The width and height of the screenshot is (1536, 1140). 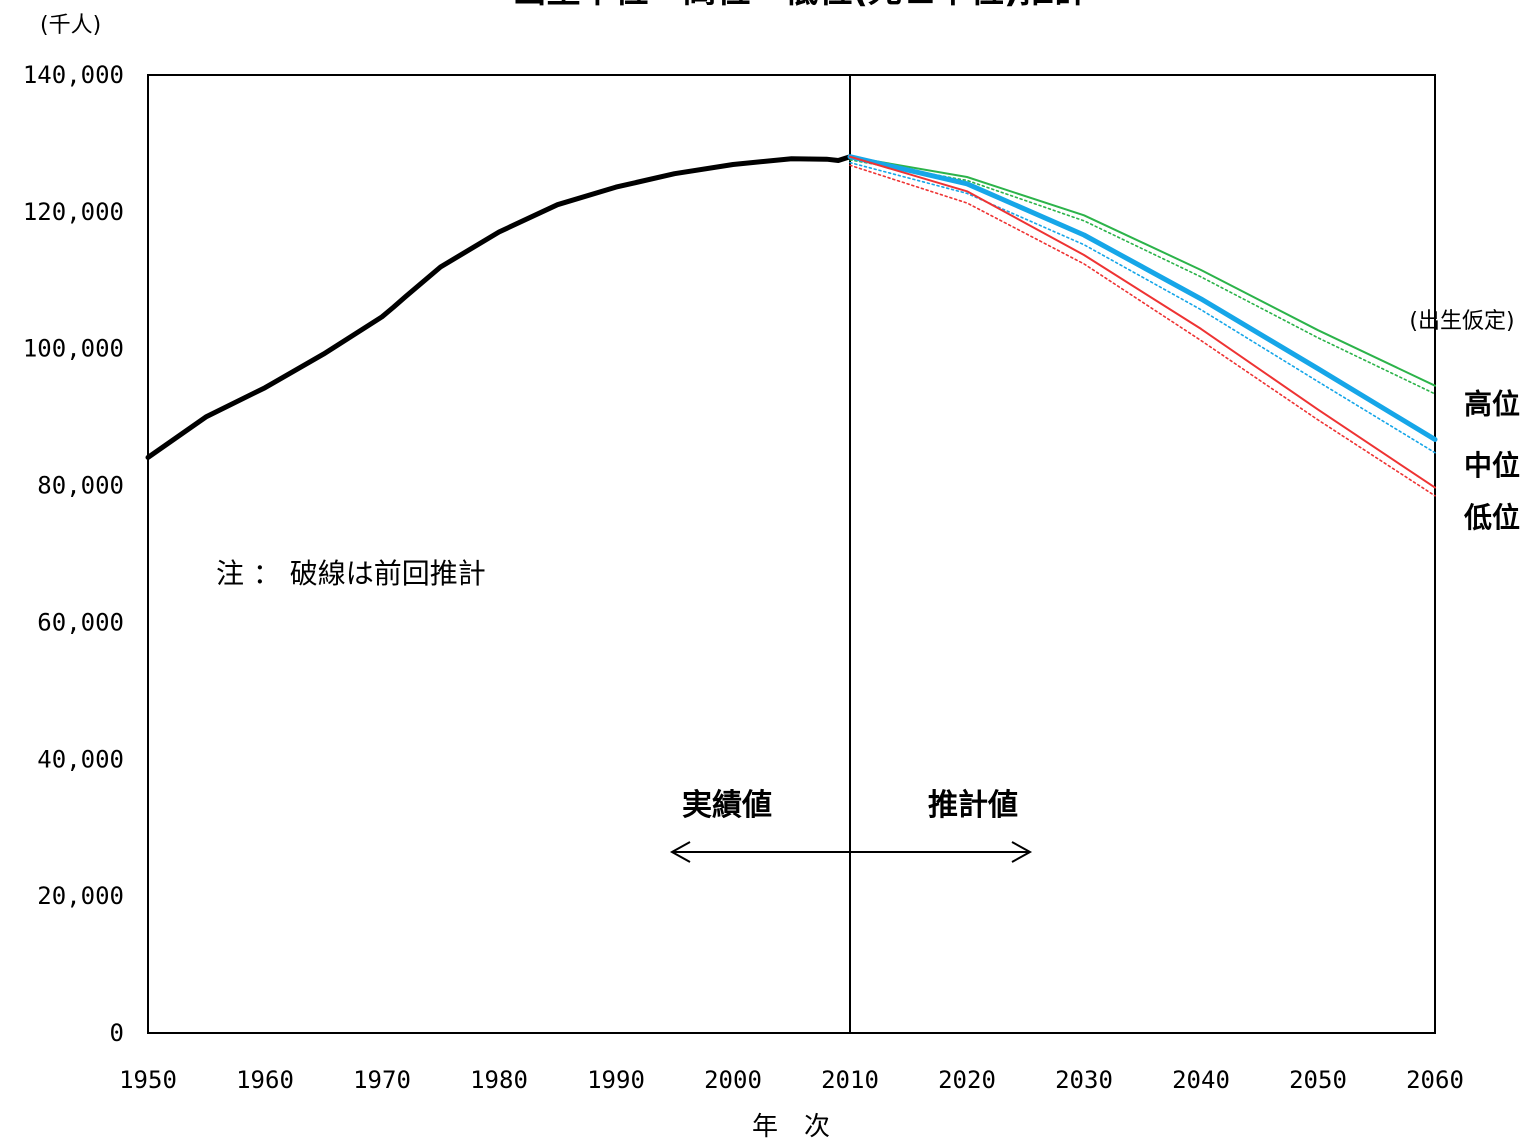 I want to click on x-tick-label: 2050, so click(x=1318, y=1080).